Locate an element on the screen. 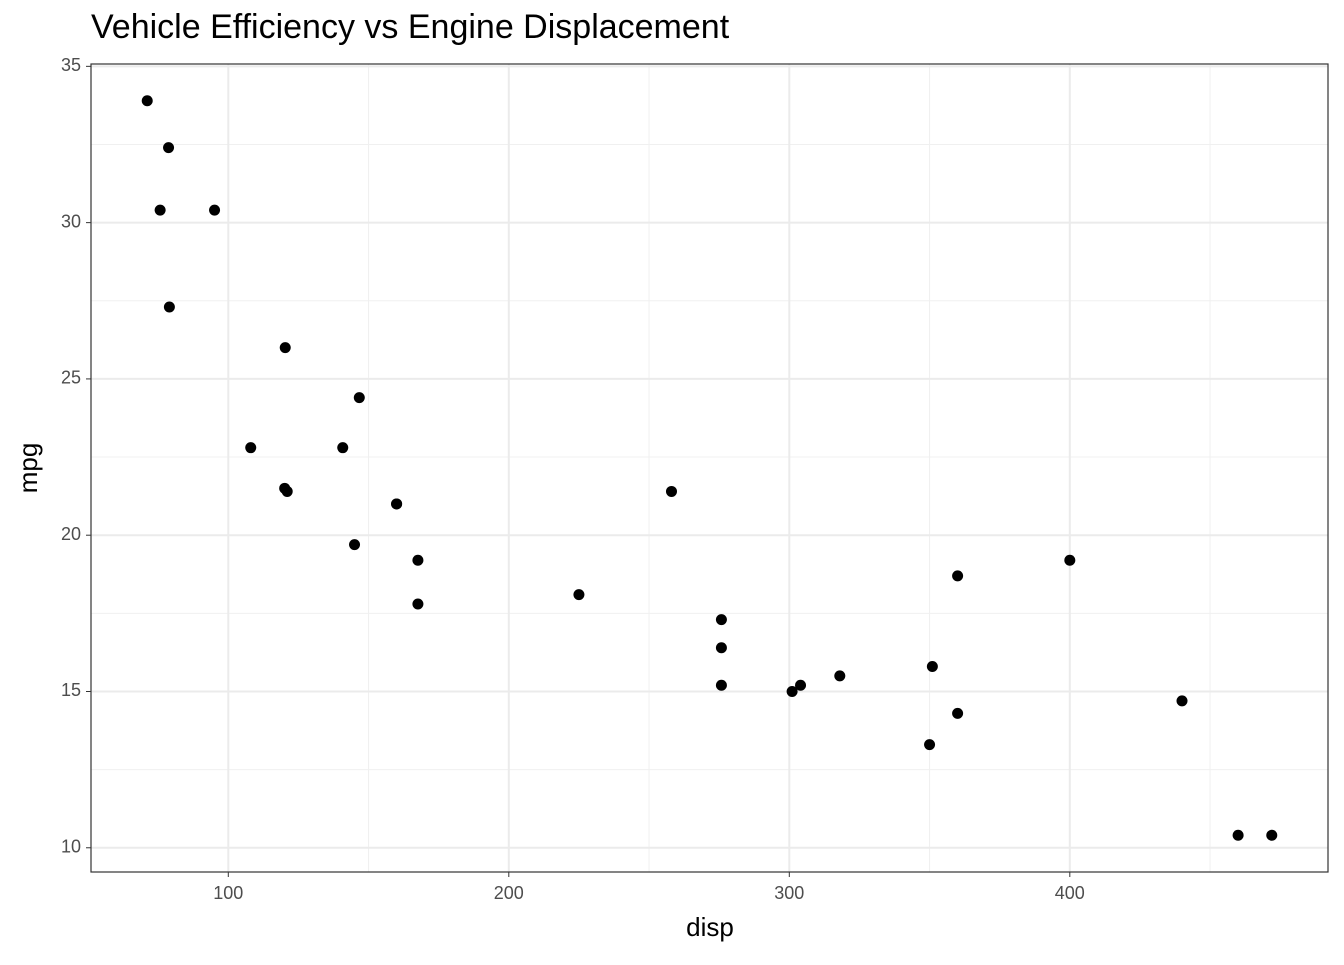  x-tick-label: 300 is located at coordinates (789, 893).